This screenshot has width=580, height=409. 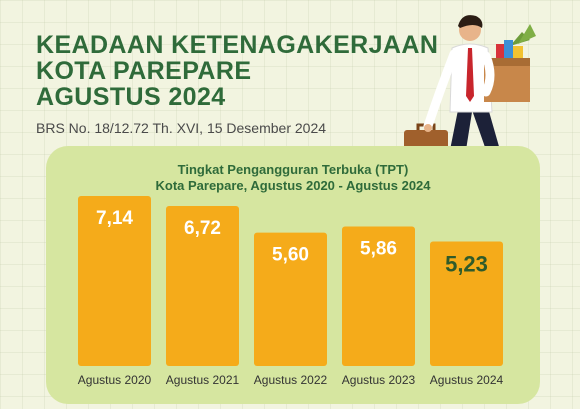 What do you see at coordinates (202, 228) in the screenshot?
I see `value-label-2: 6,72` at bounding box center [202, 228].